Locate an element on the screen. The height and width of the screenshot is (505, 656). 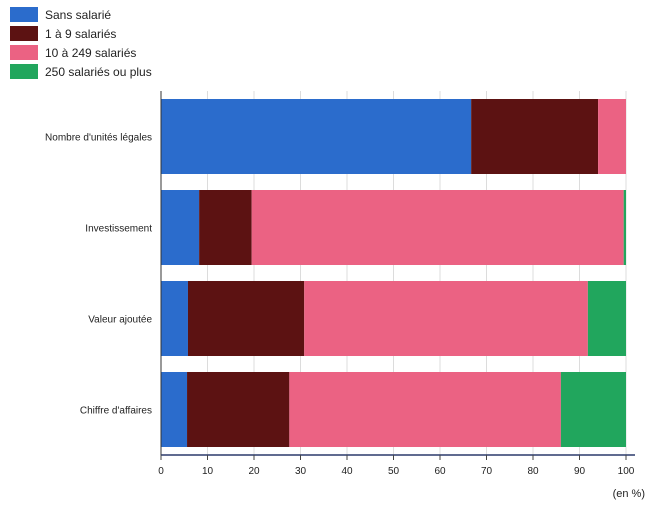
category-label: Valeur ajoutée is located at coordinates (120, 320).